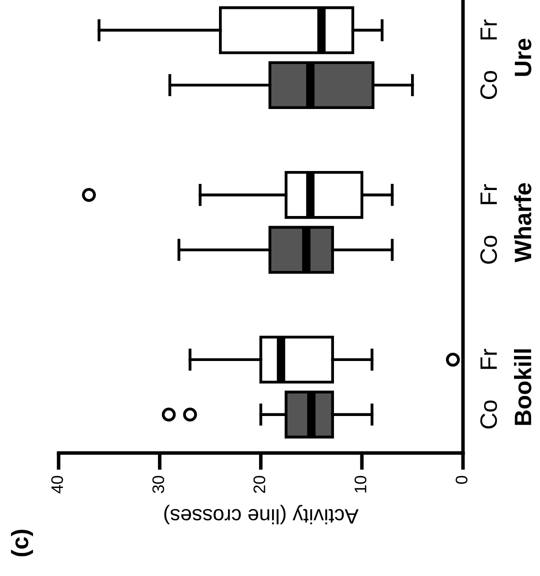  Describe the element at coordinates (261, 514) in the screenshot. I see `x-axis-title: Activity (line crosses)` at that location.